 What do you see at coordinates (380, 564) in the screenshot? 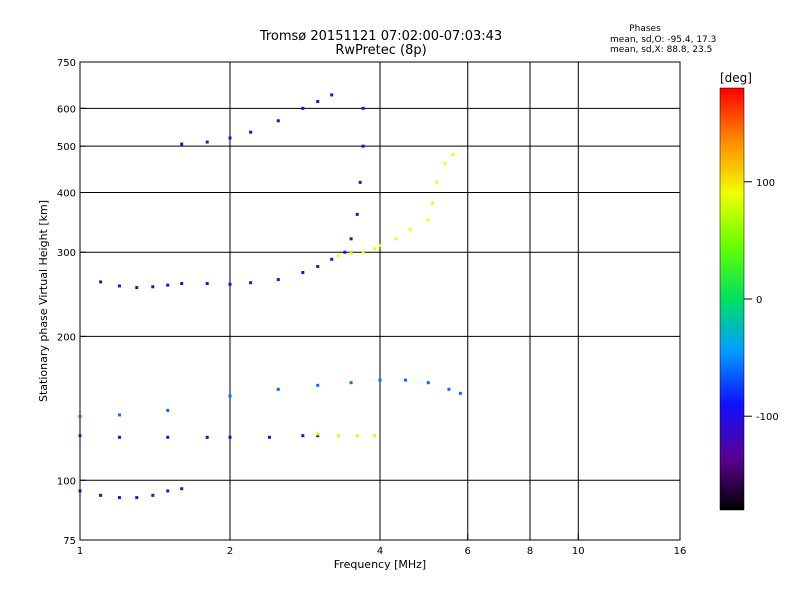
I see `x-axis-label: Frequency [MHz]` at bounding box center [380, 564].